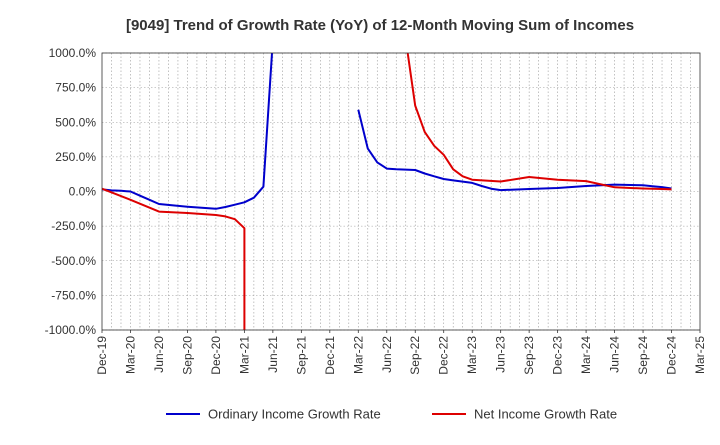 This screenshot has height=445, width=720. Describe the element at coordinates (301, 355) in the screenshot. I see `x-tick-label: Sep-21` at that location.